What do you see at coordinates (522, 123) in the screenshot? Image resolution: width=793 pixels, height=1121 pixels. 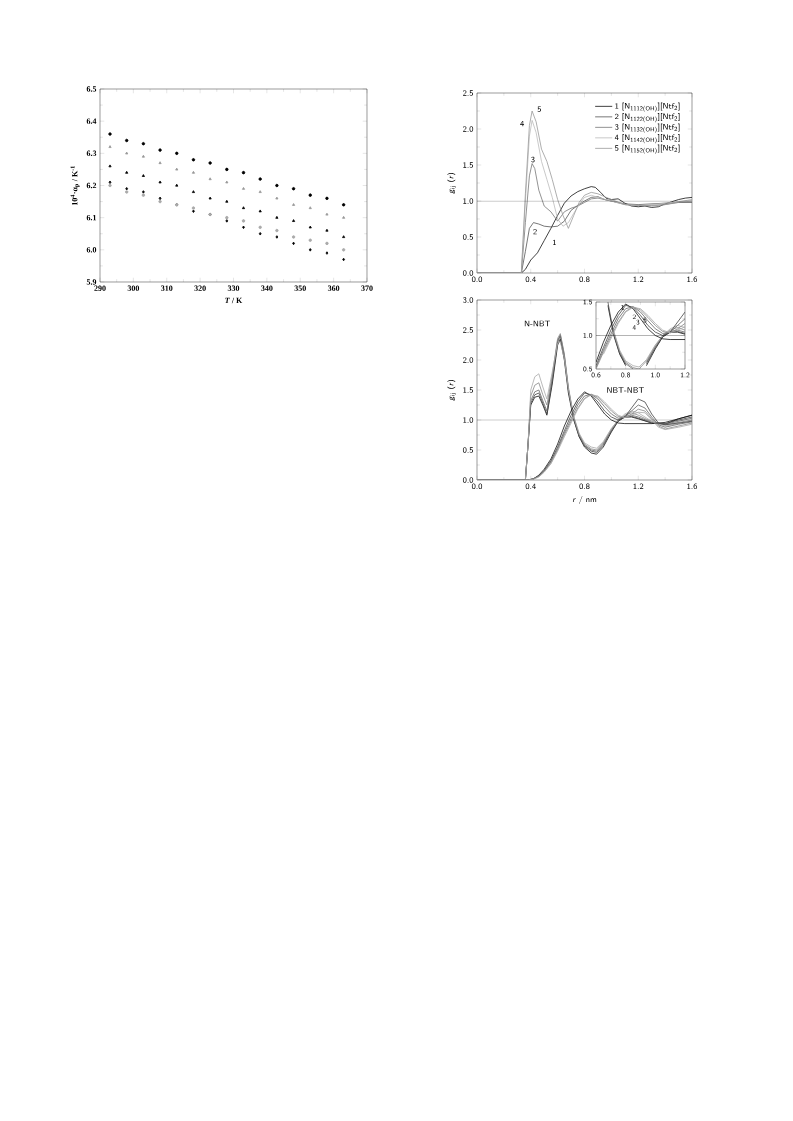 I see `annotation: 4` at bounding box center [522, 123].